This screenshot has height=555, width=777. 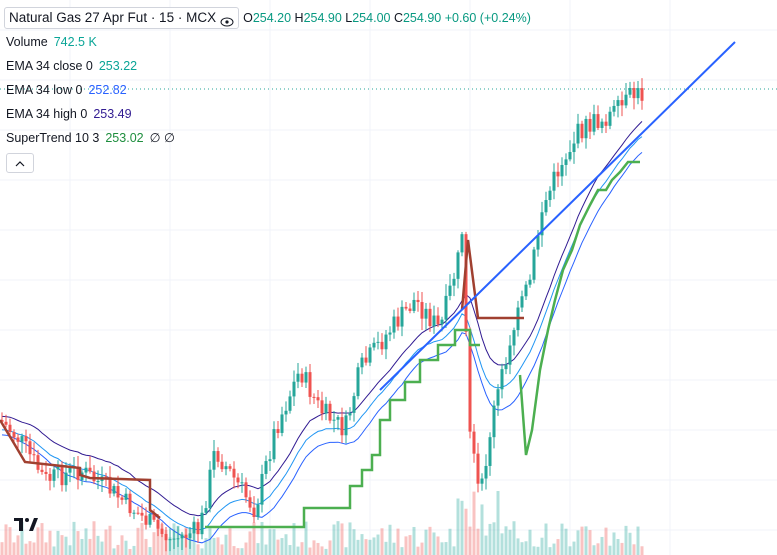 What do you see at coordinates (268, 114) in the screenshot?
I see `legend-row-ema-high: EMA 34 high 0 253.49` at bounding box center [268, 114].